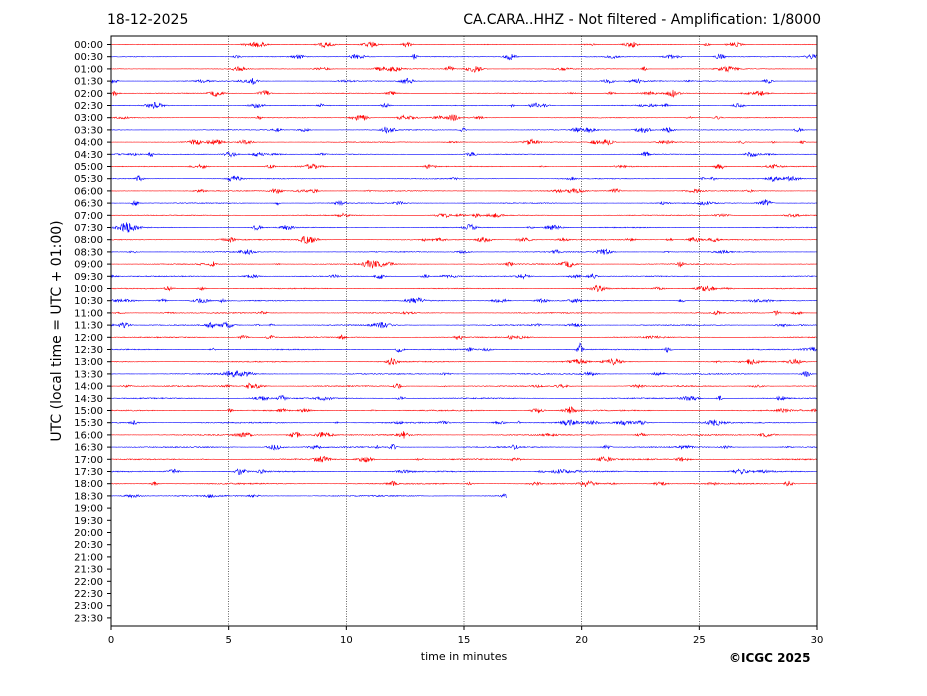 This screenshot has height=696, width=927. What do you see at coordinates (148, 20) in the screenshot?
I see `date-label: 18-12-2025` at bounding box center [148, 20].